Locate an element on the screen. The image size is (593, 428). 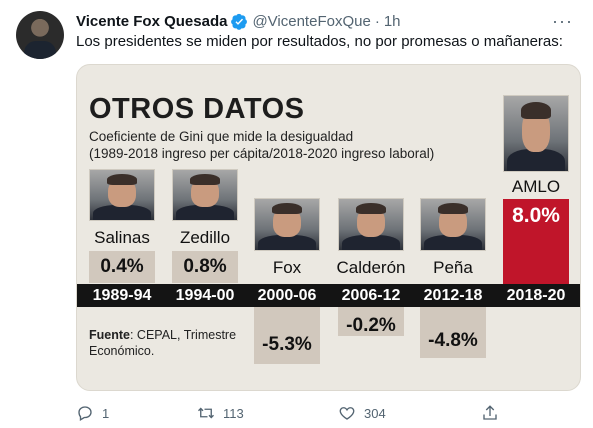
source-text: : CEPAL, Trimestre is located at coordinates (183, 335).